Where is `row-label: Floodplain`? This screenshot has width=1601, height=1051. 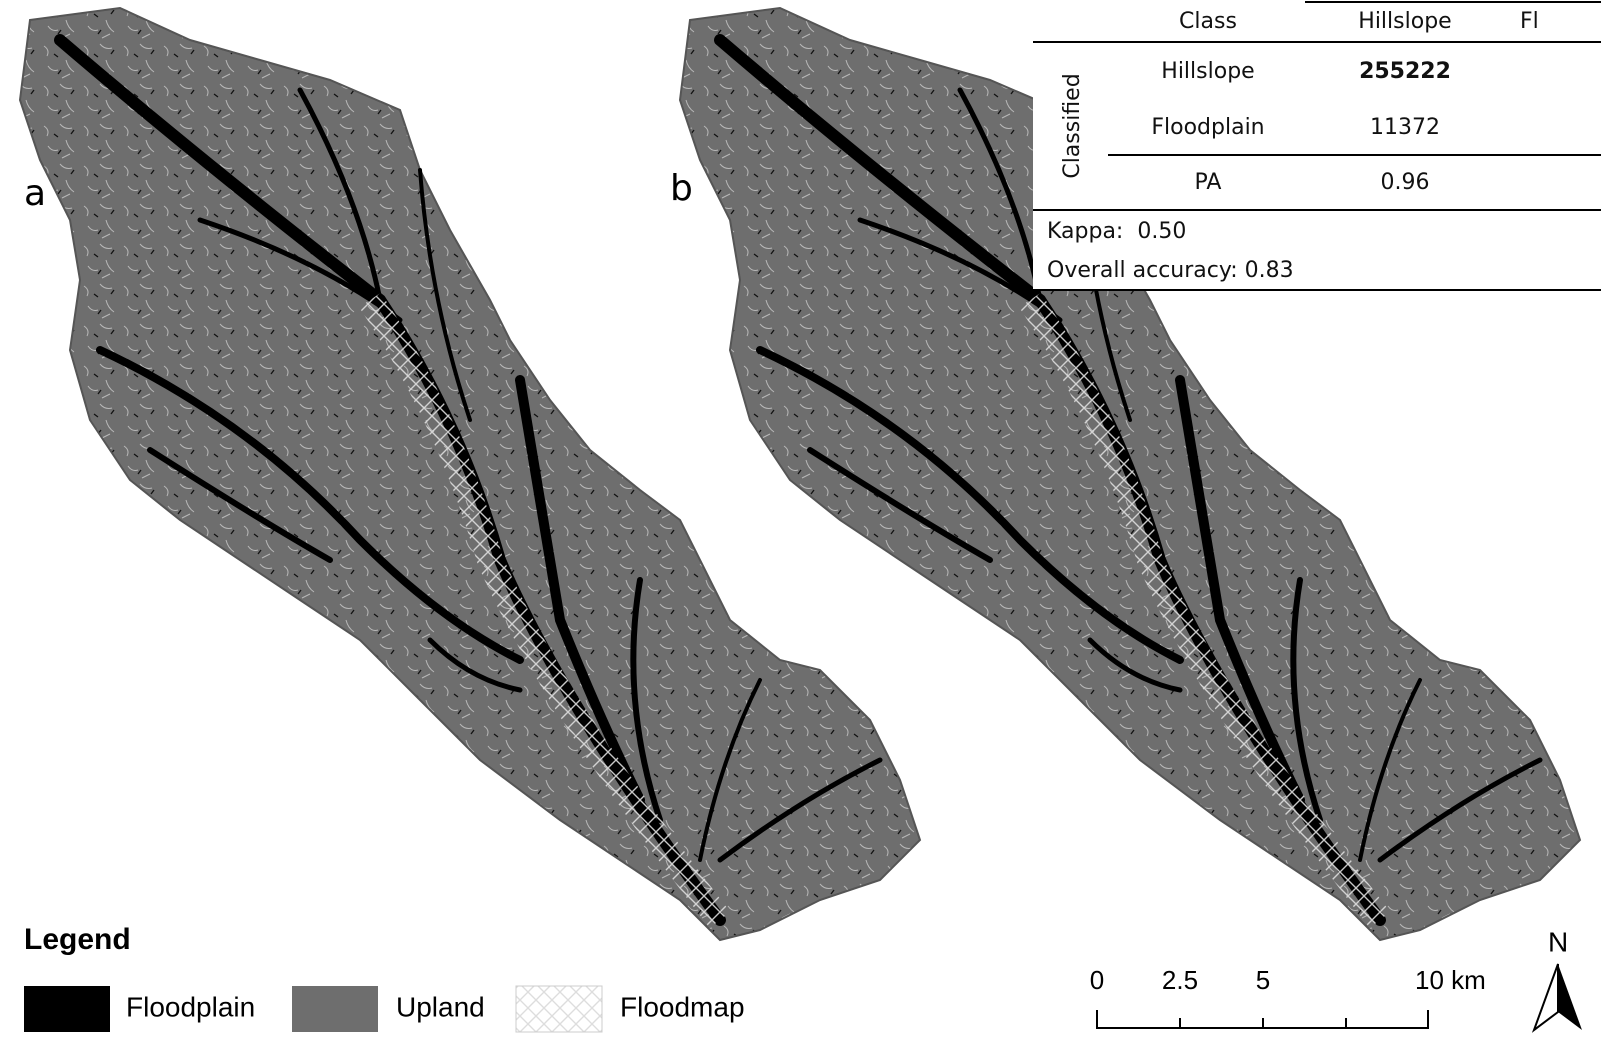 row-label: Floodplain is located at coordinates (1207, 127).